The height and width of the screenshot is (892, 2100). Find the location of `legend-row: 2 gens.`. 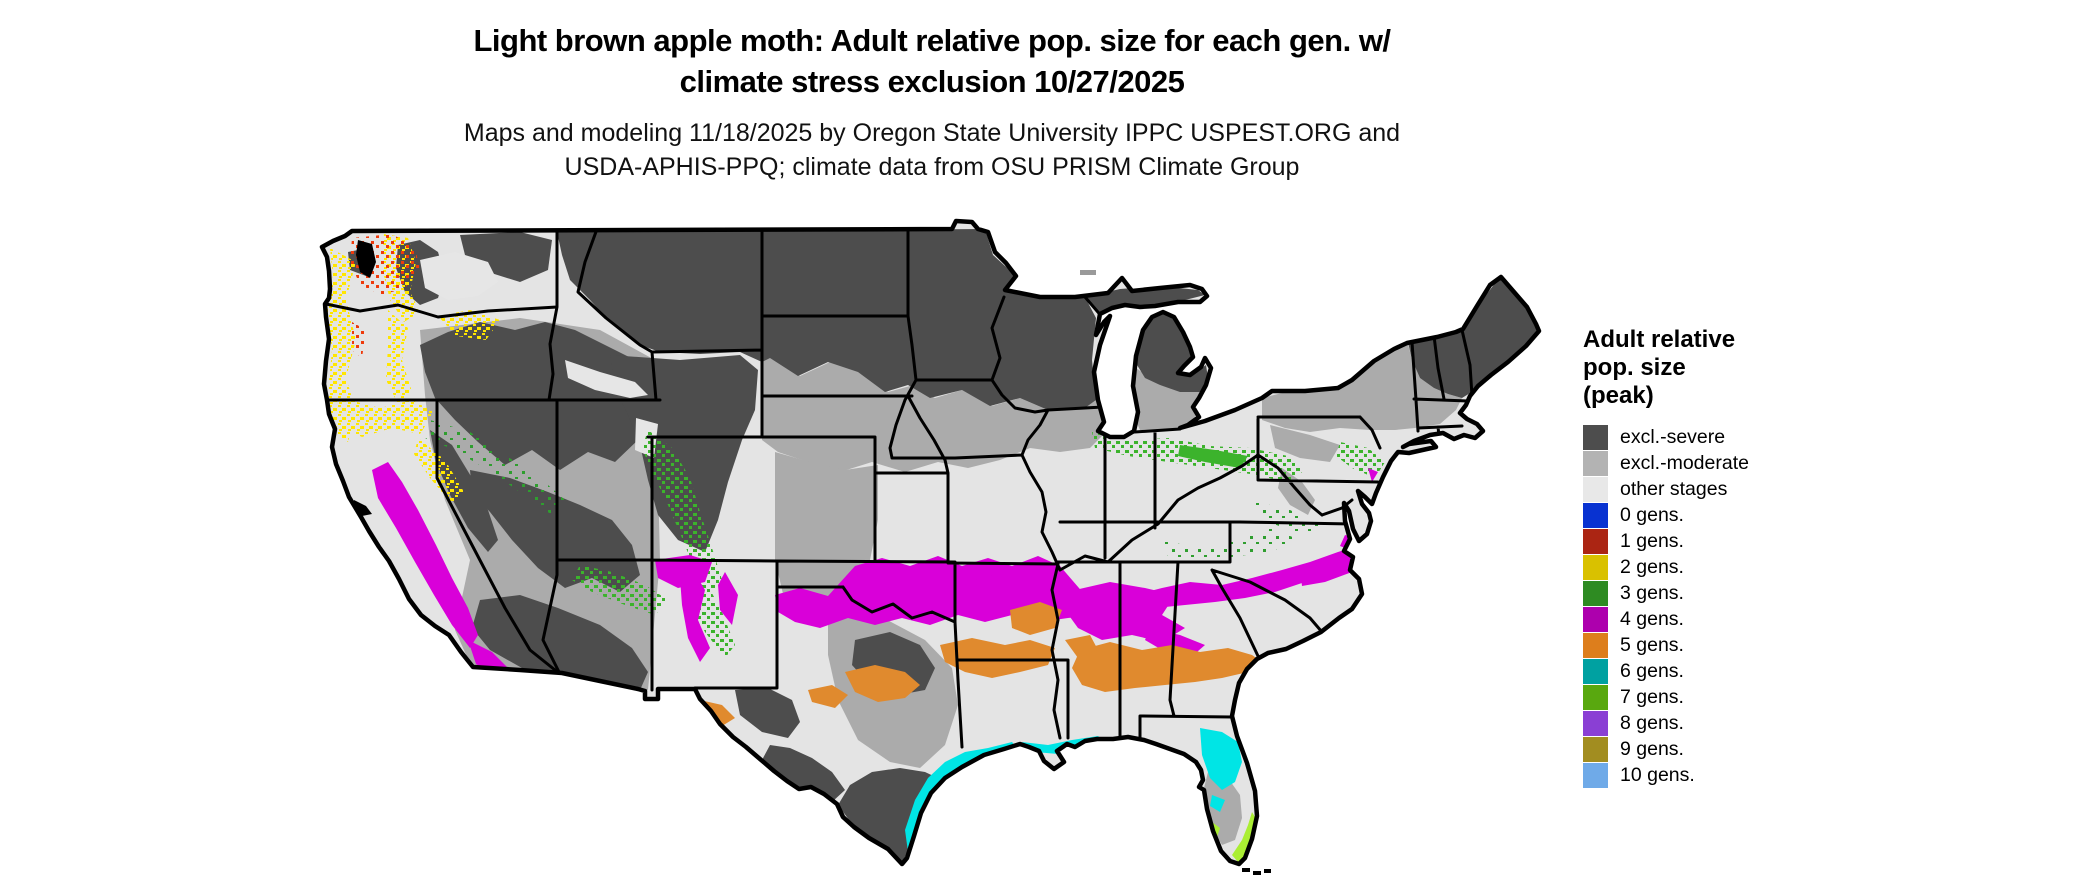

legend-row: 2 gens. is located at coordinates (1703, 567).